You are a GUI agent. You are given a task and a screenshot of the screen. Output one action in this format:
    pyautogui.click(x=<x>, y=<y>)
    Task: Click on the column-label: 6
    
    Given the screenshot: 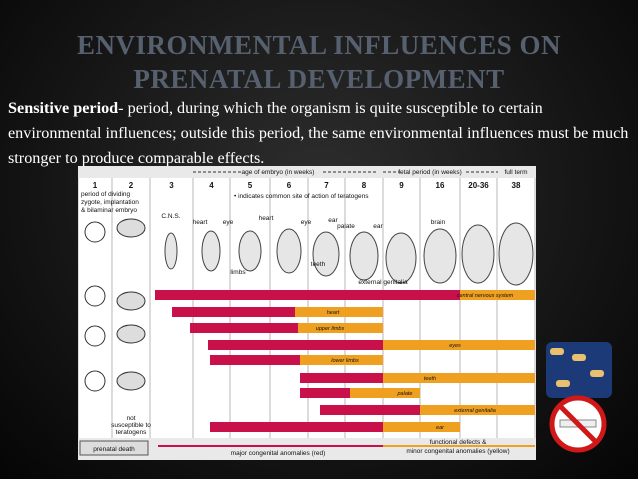 What is the action you would take?
    pyautogui.click(x=289, y=185)
    